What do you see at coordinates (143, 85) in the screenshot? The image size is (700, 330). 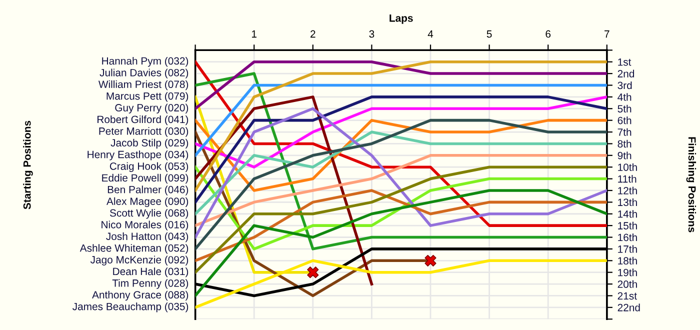 I see `series-label: William Priest (078)` at bounding box center [143, 85].